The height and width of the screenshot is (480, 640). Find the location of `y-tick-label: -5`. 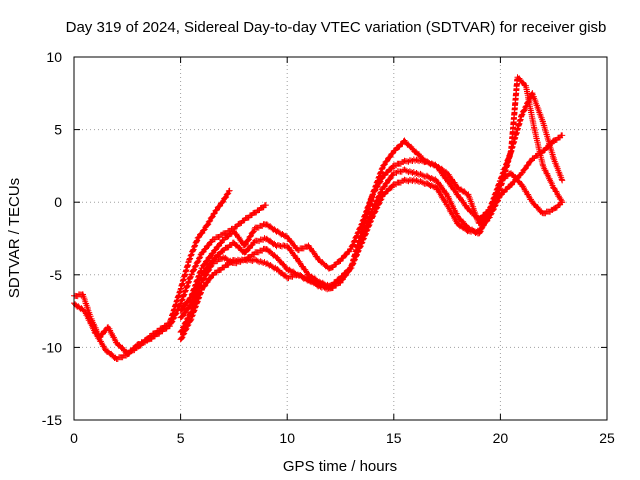

y-tick-label: -5 is located at coordinates (56, 275).